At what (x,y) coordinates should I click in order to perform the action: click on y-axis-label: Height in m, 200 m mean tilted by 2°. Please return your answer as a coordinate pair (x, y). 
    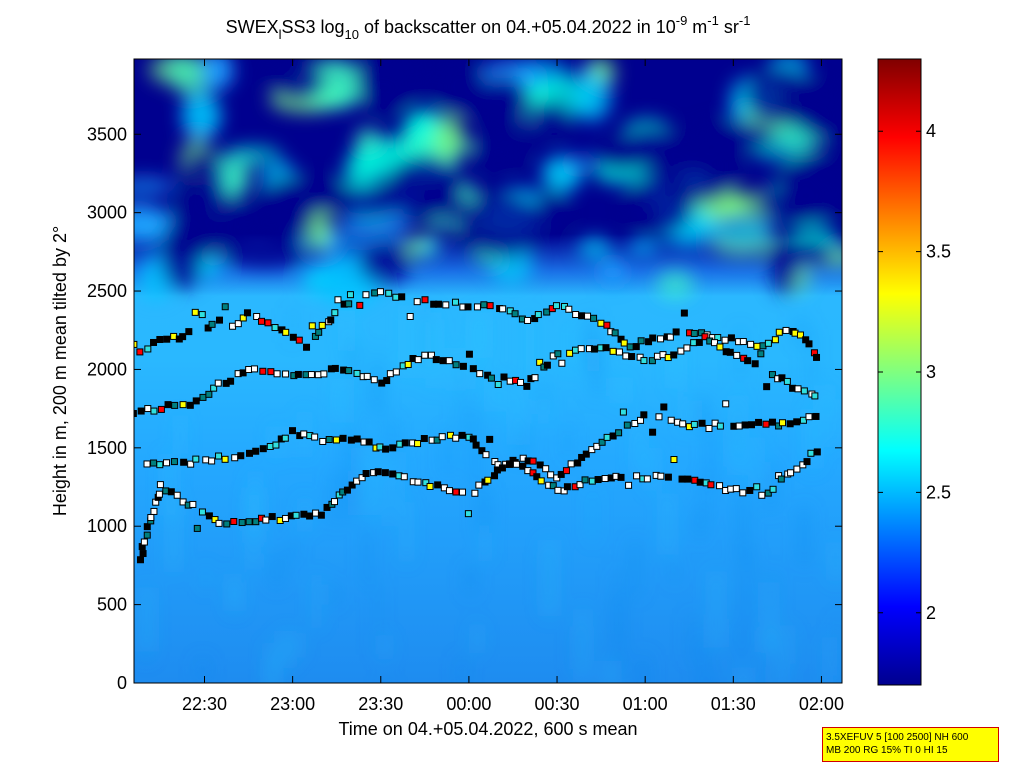
    Looking at the image, I should click on (60, 371).